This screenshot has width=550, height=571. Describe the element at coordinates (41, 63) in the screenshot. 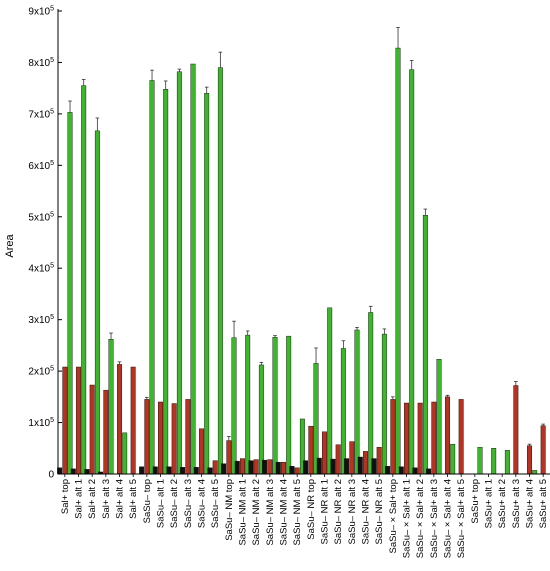

I see `y-tick-label: 8x105` at that location.